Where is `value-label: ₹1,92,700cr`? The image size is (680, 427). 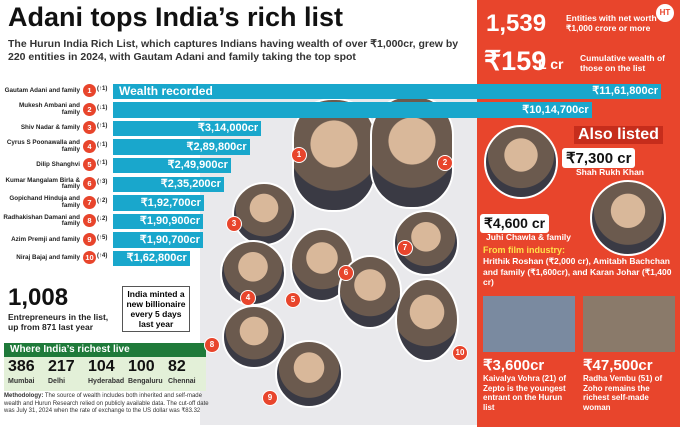
value-label: ₹1,92,700cr is located at coordinates (170, 202).